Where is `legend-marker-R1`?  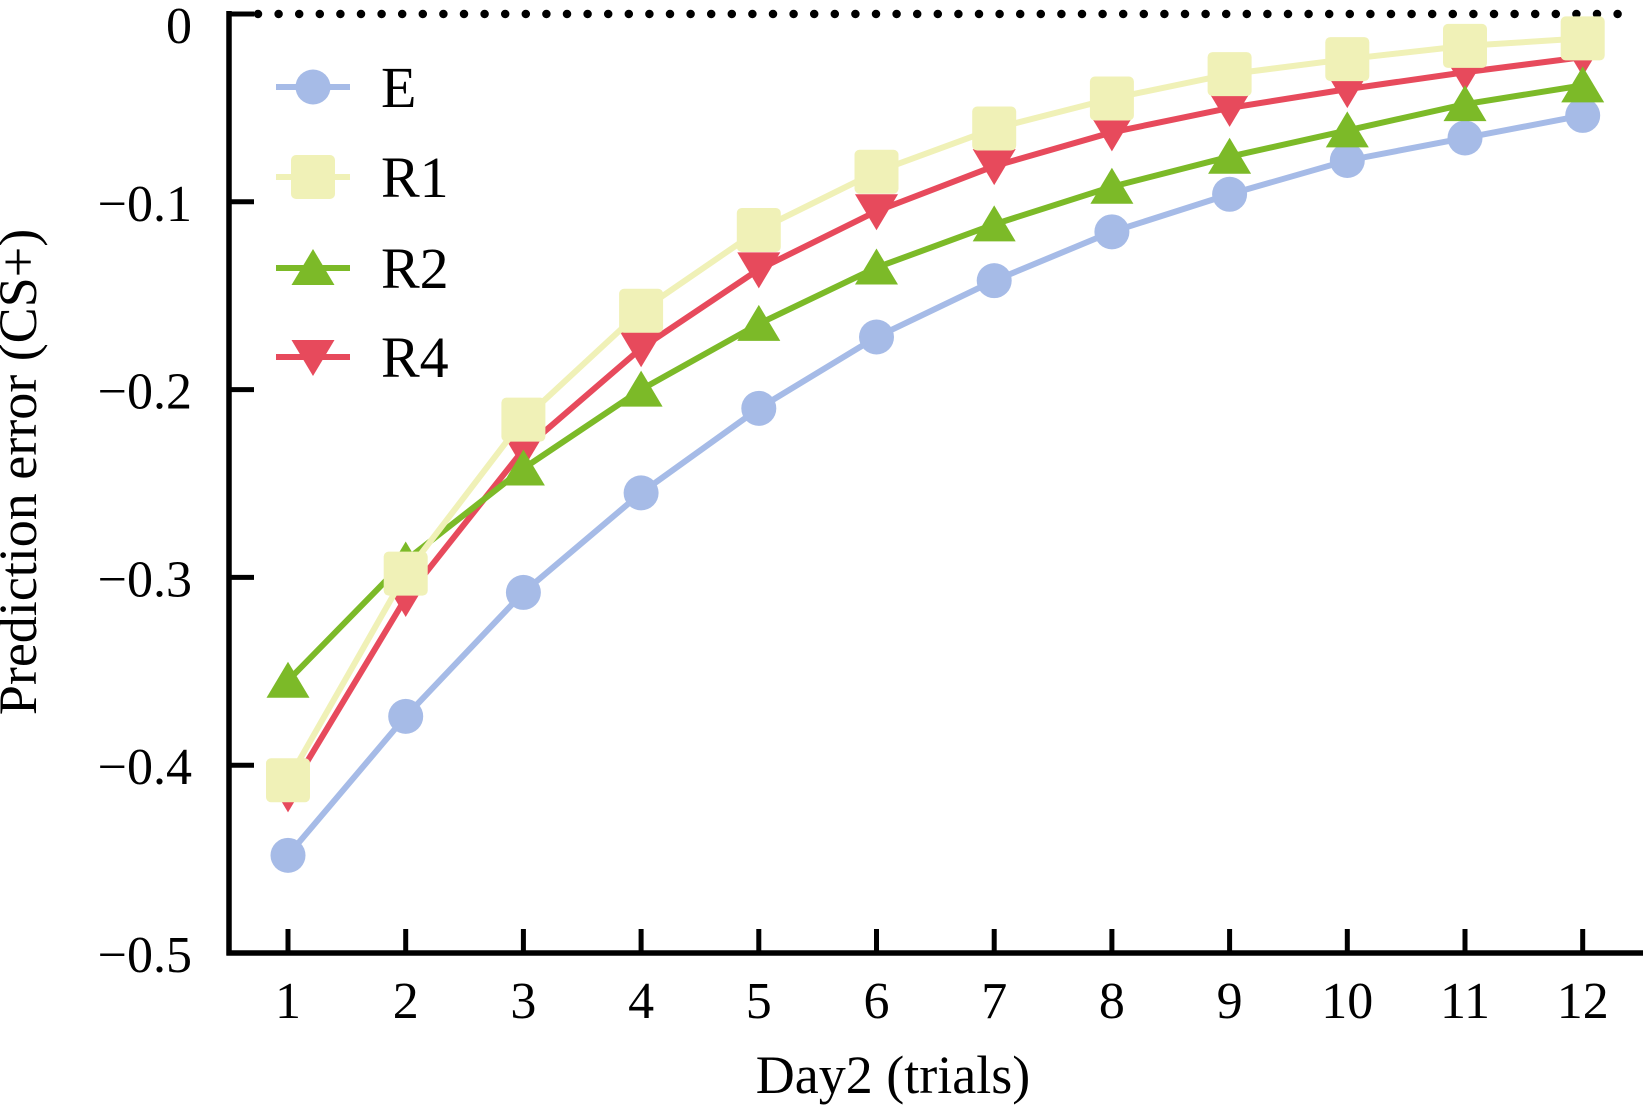 legend-marker-R1 is located at coordinates (313, 177).